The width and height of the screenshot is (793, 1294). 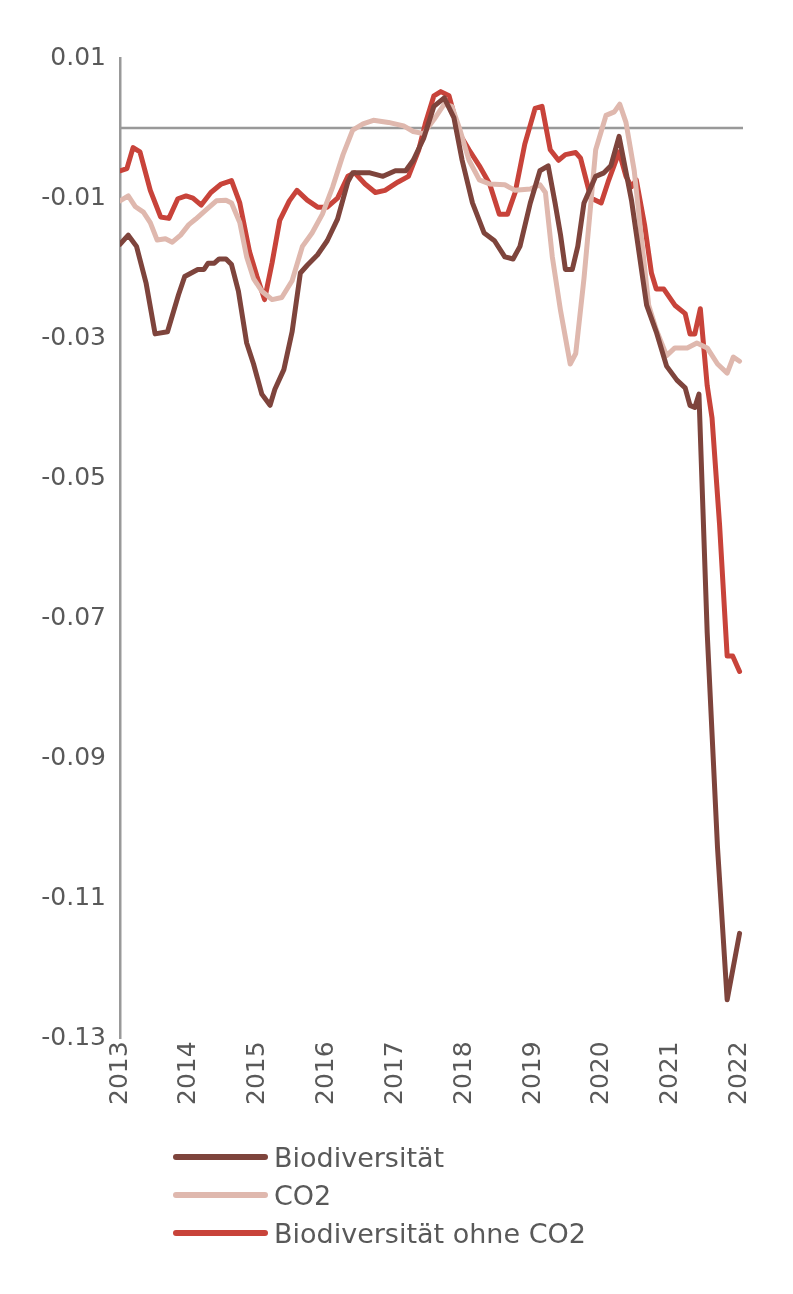 What do you see at coordinates (73, 196) in the screenshot?
I see `y-tick-label: -0.01` at bounding box center [73, 196].